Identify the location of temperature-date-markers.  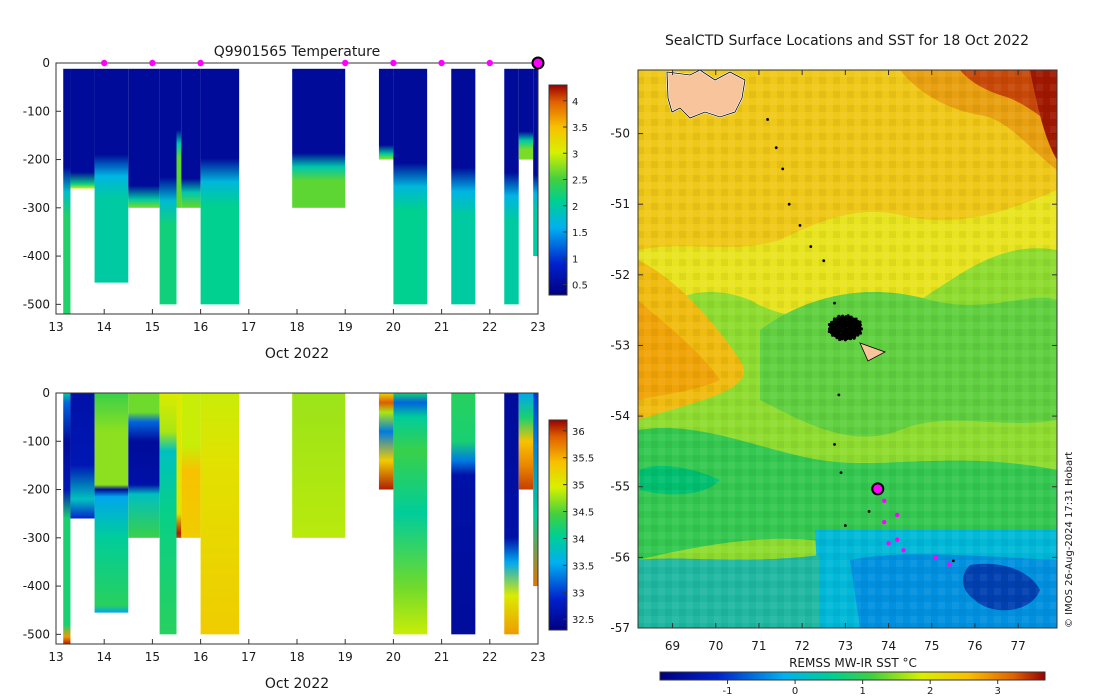
(323, 63).